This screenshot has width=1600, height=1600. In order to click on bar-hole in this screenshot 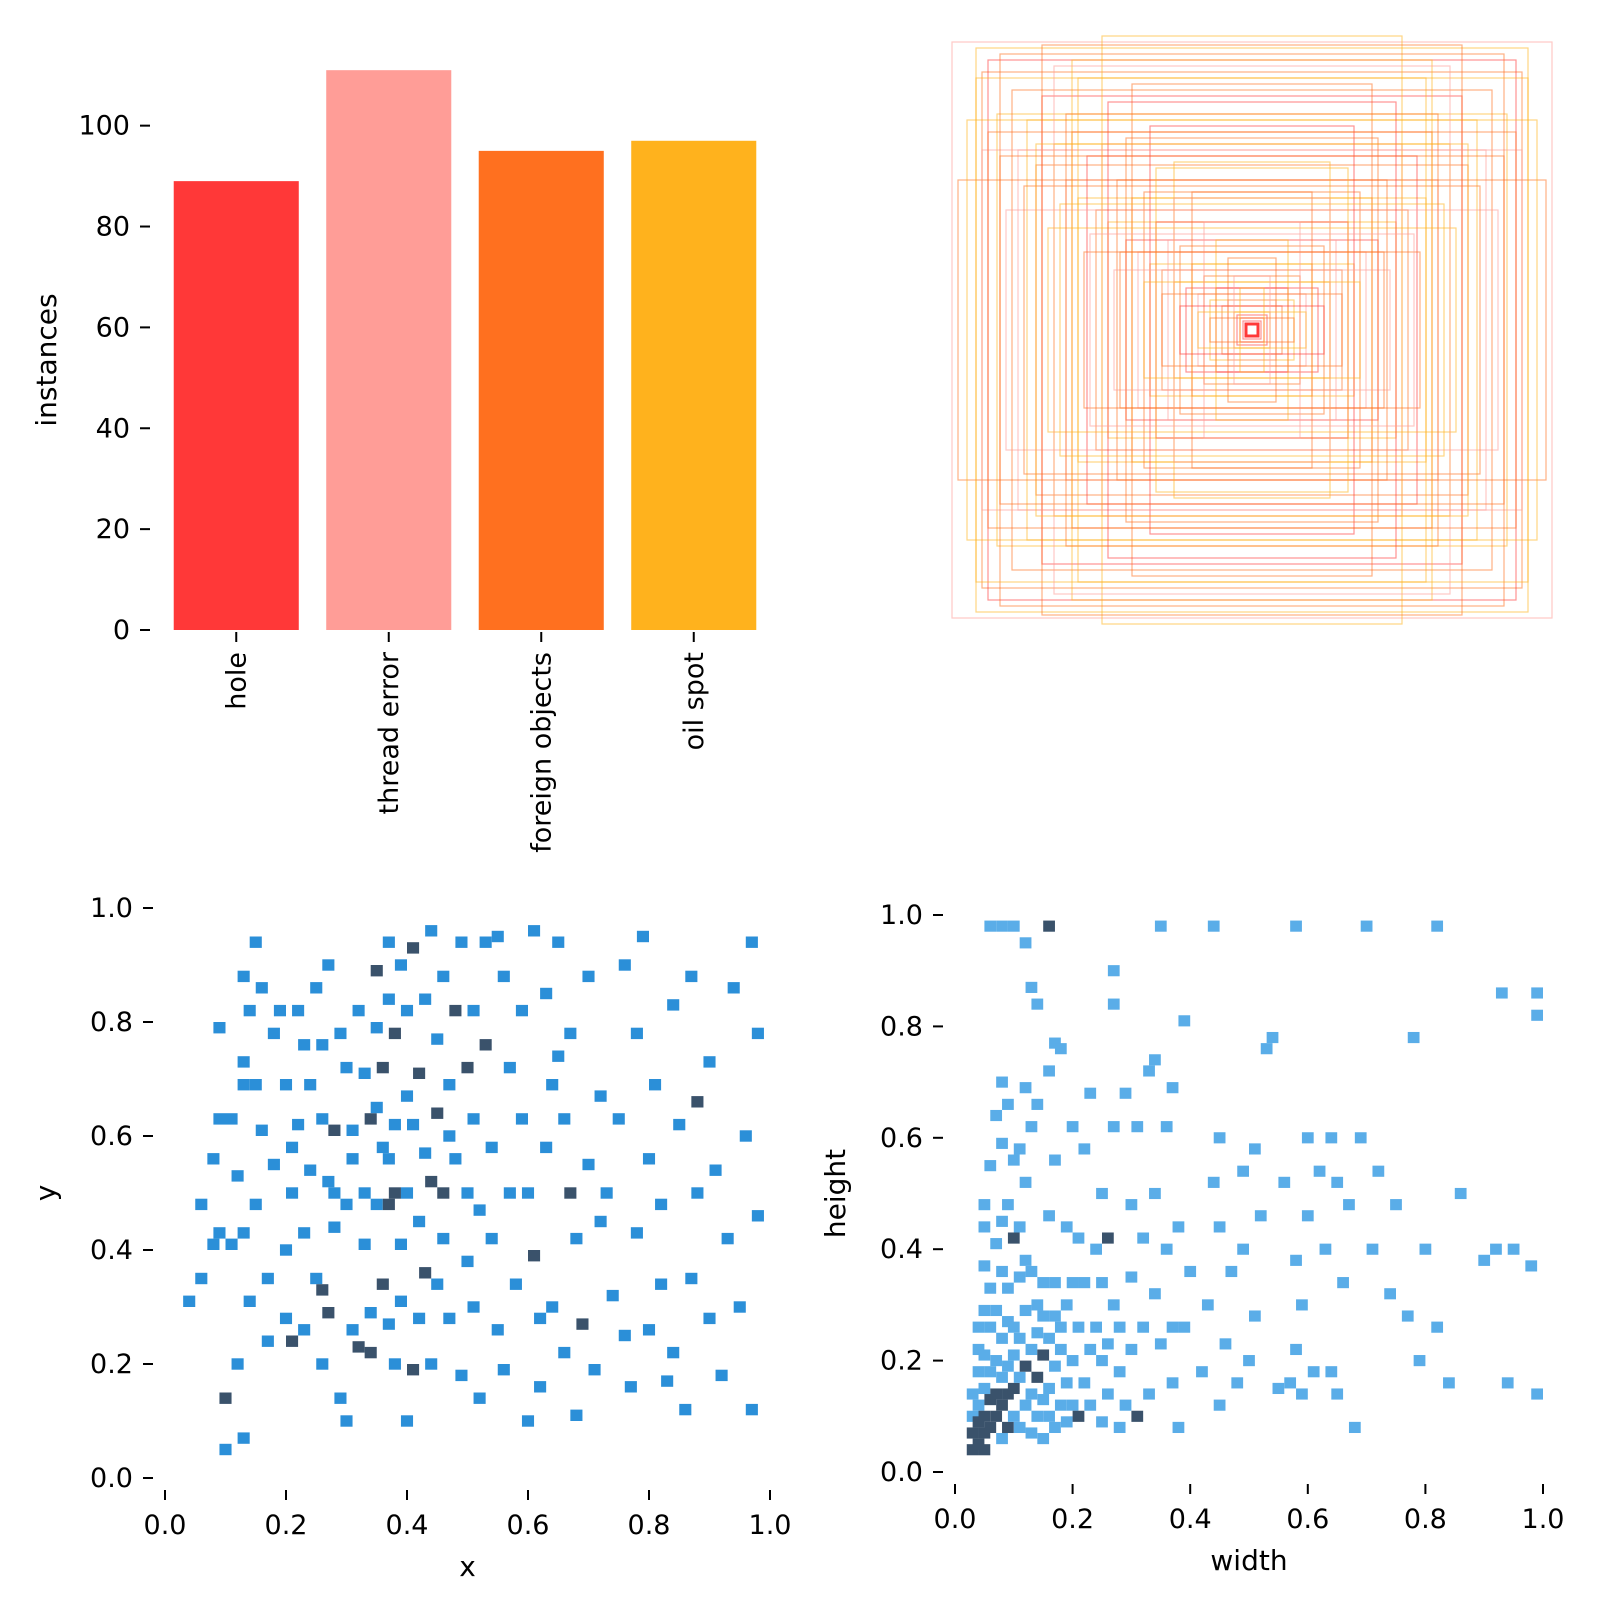, I will do `click(236, 405)`.